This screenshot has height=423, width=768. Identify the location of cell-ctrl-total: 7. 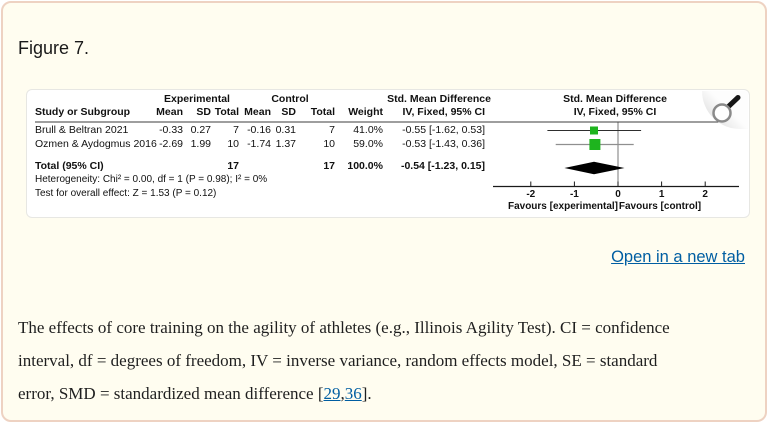
(332, 130).